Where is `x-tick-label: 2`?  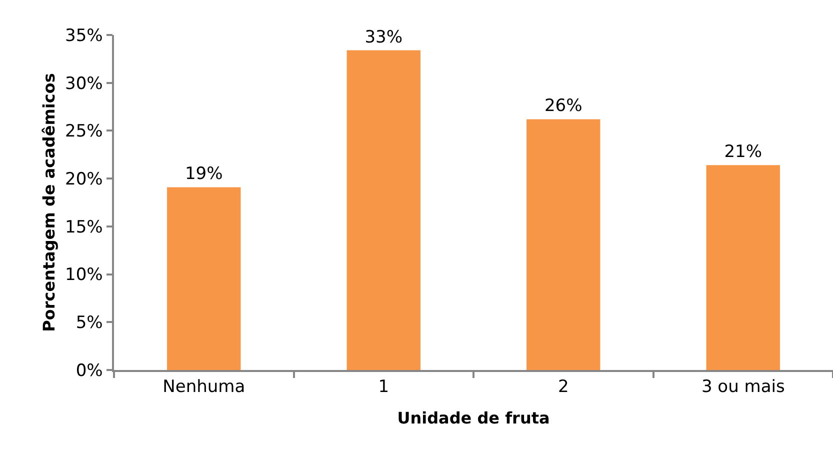 x-tick-label: 2 is located at coordinates (563, 387).